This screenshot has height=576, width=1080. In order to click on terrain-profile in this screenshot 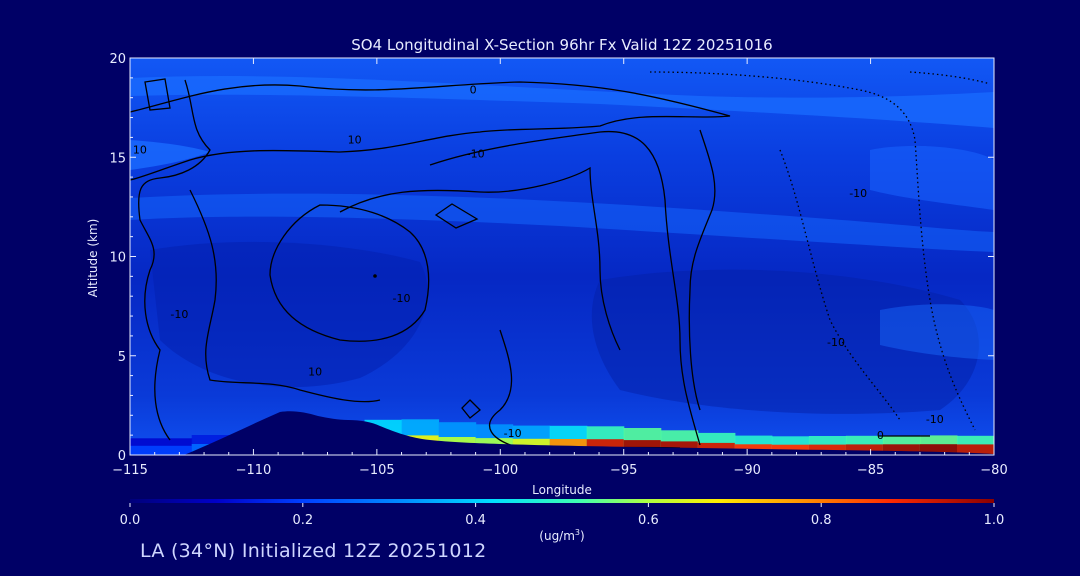, I will do `click(589, 433)`.